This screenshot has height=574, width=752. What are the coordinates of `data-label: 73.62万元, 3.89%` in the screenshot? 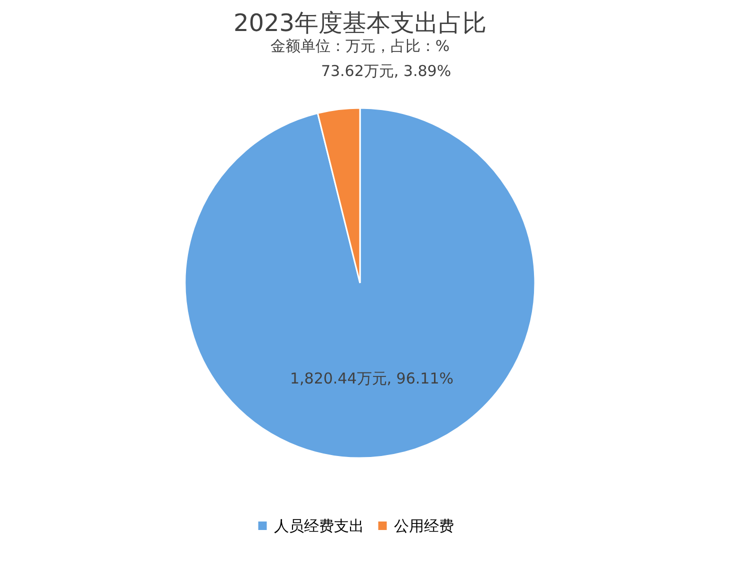 It's located at (386, 71).